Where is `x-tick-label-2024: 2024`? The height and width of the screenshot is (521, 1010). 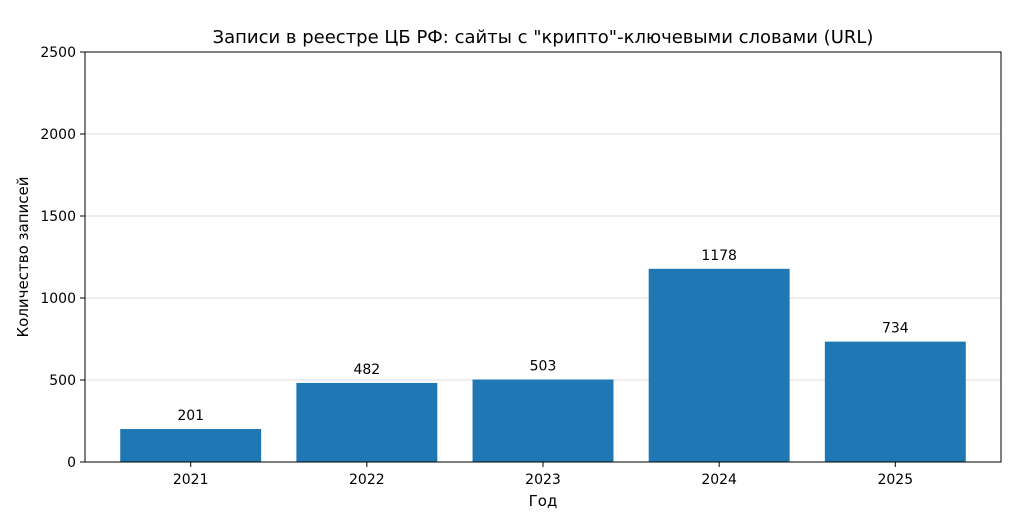
x-tick-label-2024: 2024 is located at coordinates (719, 480).